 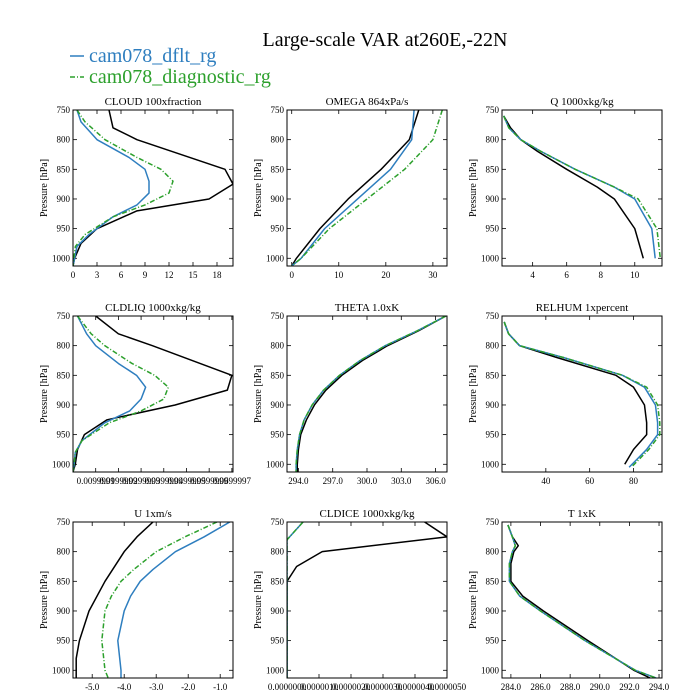 What do you see at coordinates (164, 481) in the screenshot?
I see `x-tick-label: 0.0399999` at bounding box center [164, 481].